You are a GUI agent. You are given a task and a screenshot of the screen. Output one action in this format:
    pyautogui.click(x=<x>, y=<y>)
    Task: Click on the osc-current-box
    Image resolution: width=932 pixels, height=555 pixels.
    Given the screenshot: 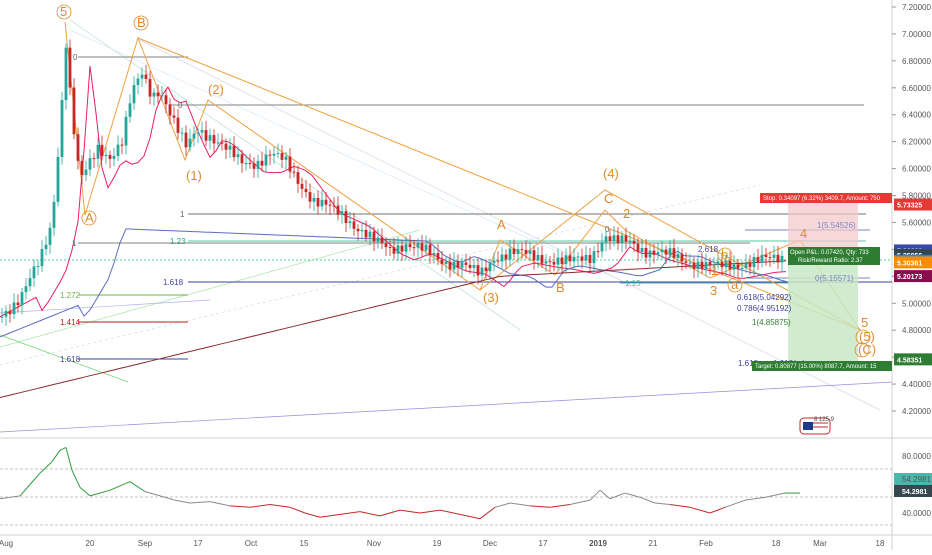 What is the action you would take?
    pyautogui.click(x=913, y=491)
    